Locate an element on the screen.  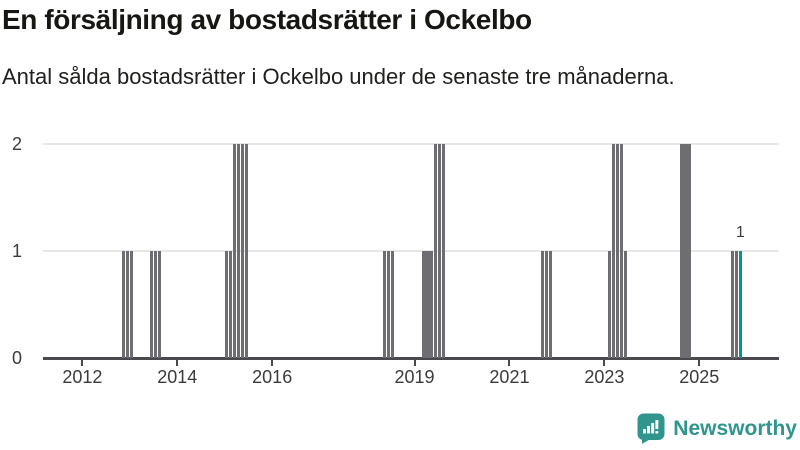
x-tick-label-2023: 2023 is located at coordinates (604, 377).